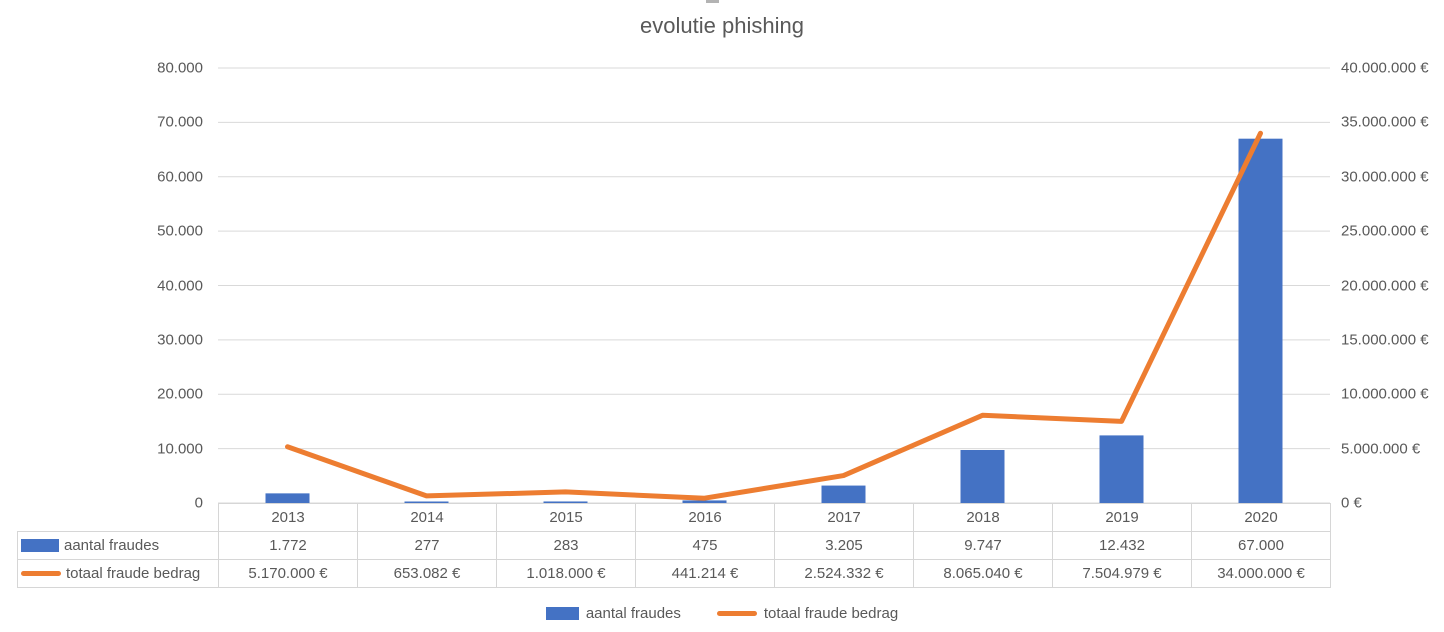 The image size is (1444, 632). Describe the element at coordinates (982, 476) in the screenshot. I see `bar-2018` at that location.